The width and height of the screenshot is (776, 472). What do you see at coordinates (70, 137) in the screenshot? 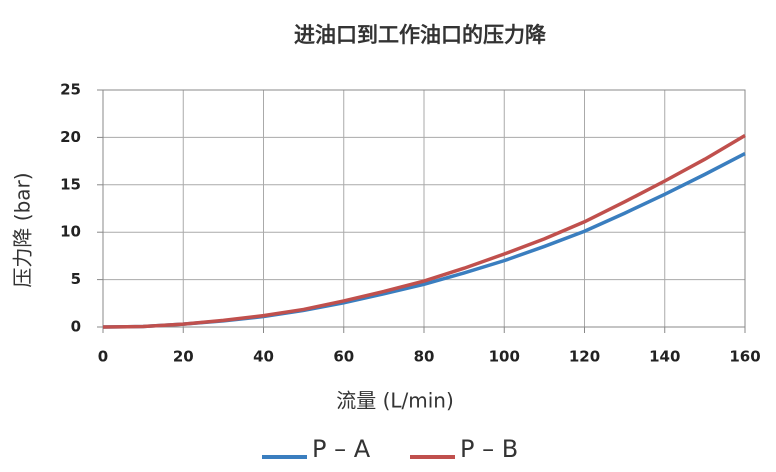
I see `y-tick-label: 20` at bounding box center [70, 137].